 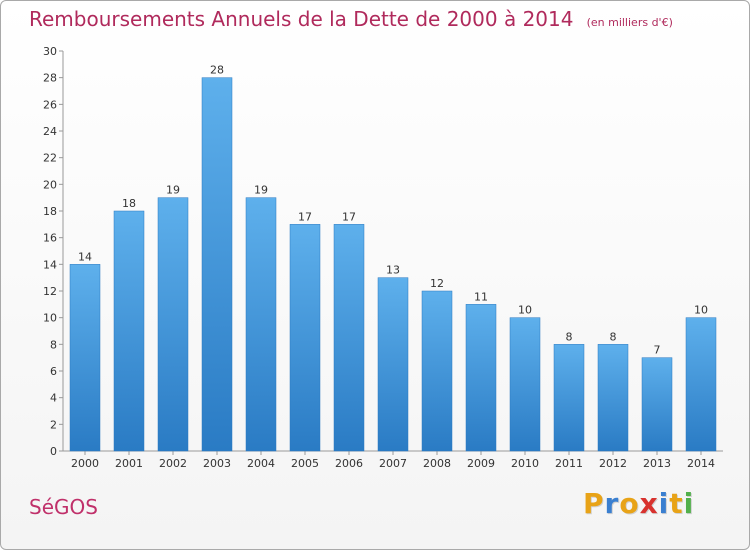 I want to click on bar-2007, so click(x=393, y=364).